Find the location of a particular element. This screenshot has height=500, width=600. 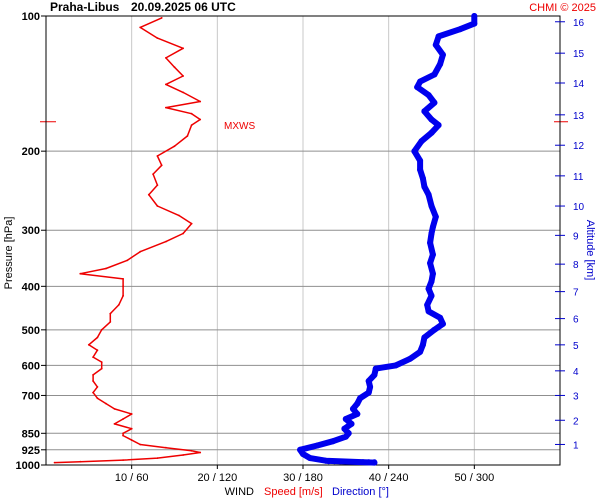

pressure-tick-label: 600 is located at coordinates (31, 366).